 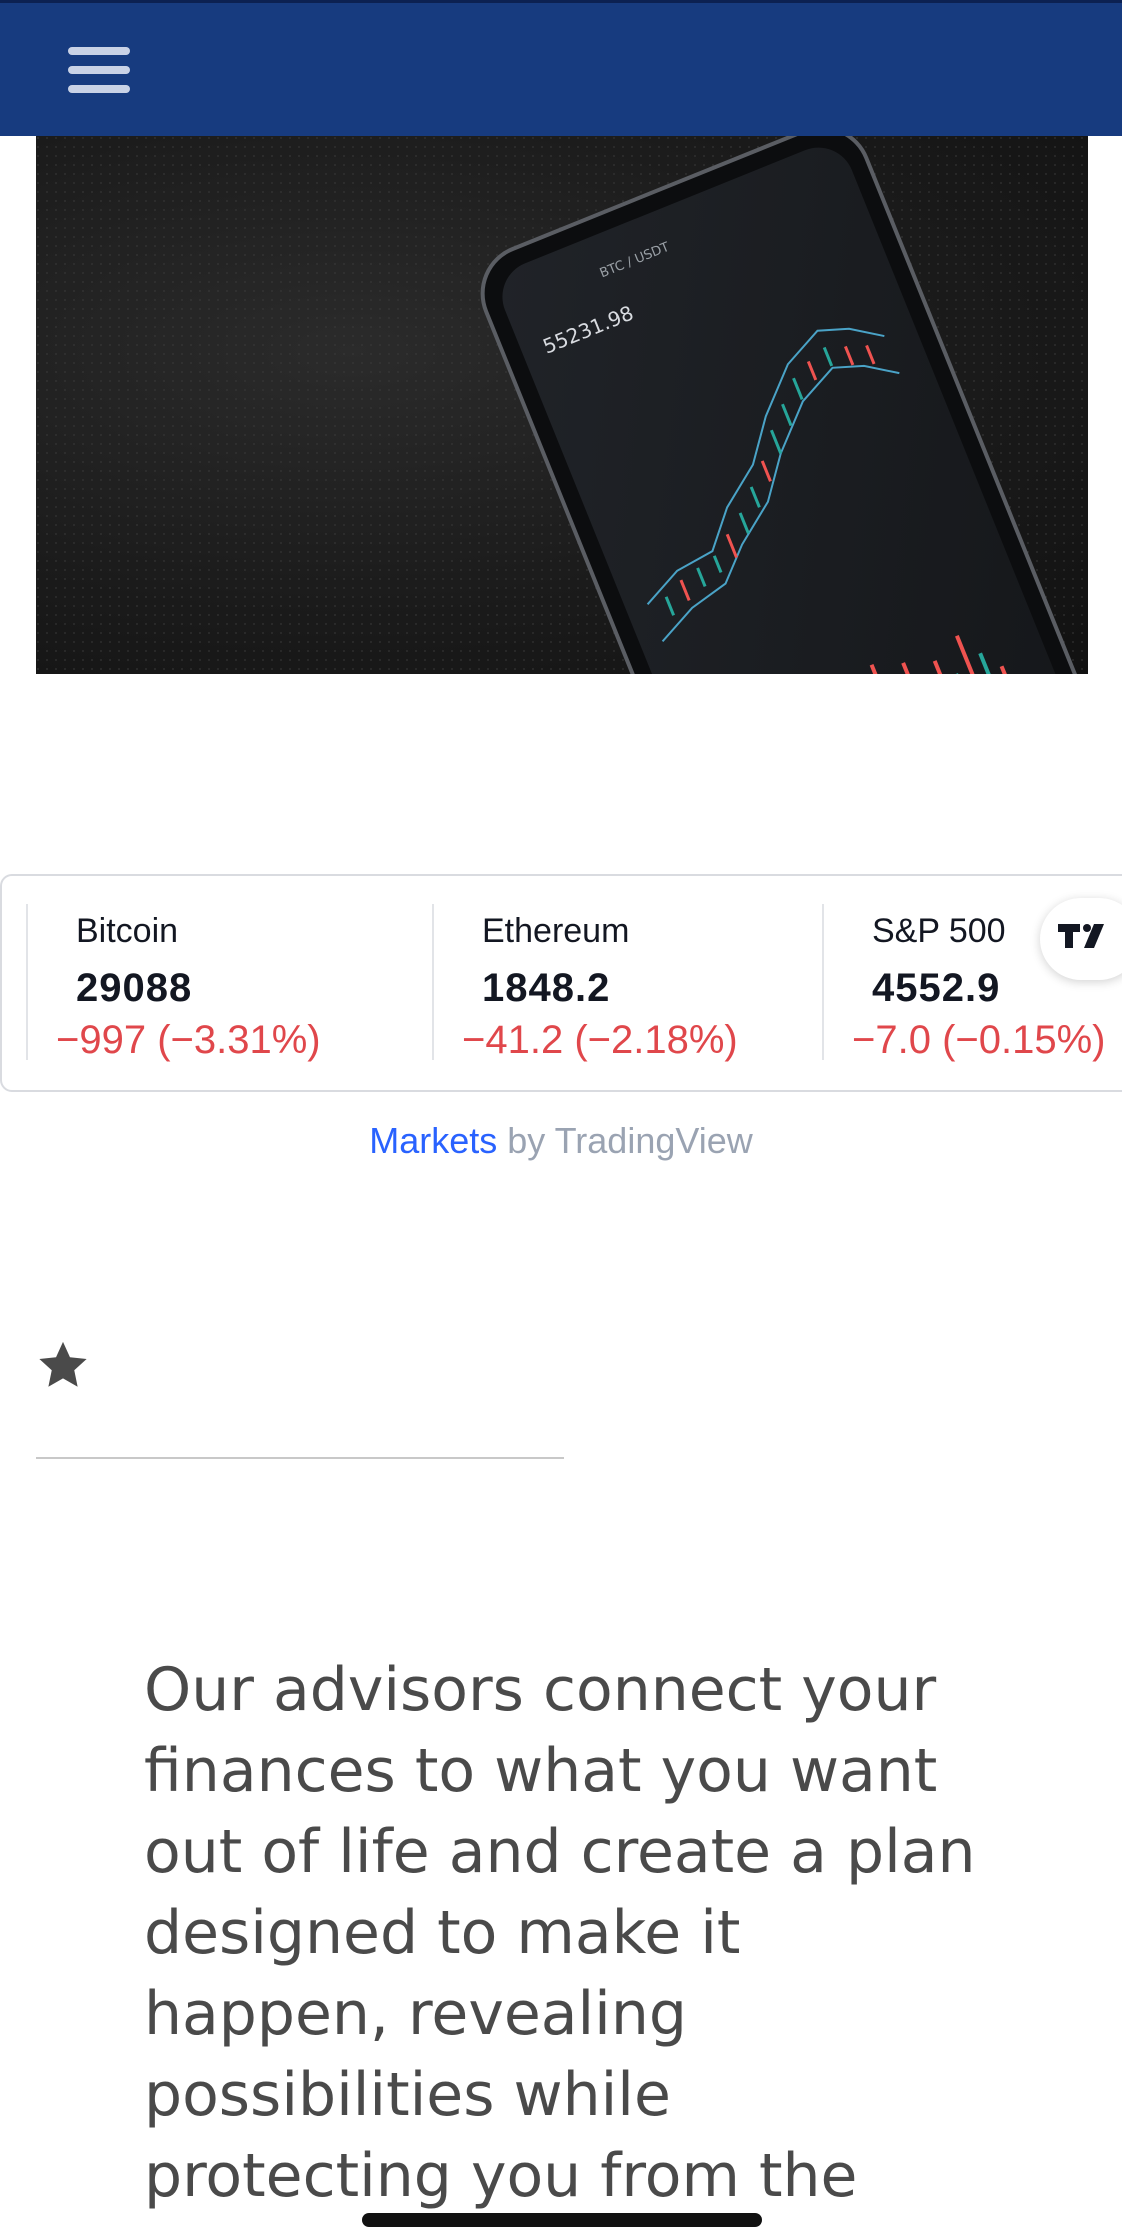 What do you see at coordinates (546, 988) in the screenshot?
I see `ticker-price: 1848.2` at bounding box center [546, 988].